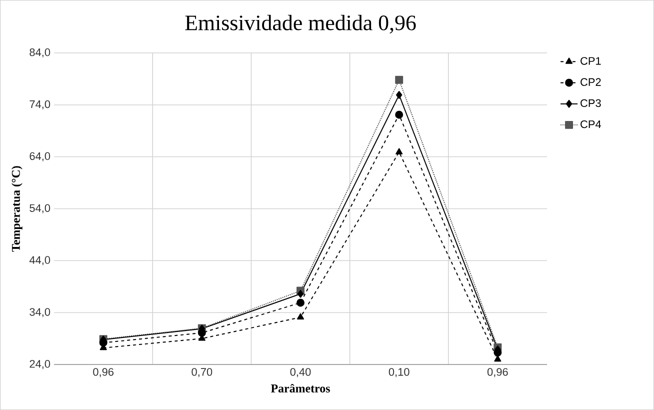  Describe the element at coordinates (40, 209) in the screenshot. I see `y-tick-label: 54,0` at that location.